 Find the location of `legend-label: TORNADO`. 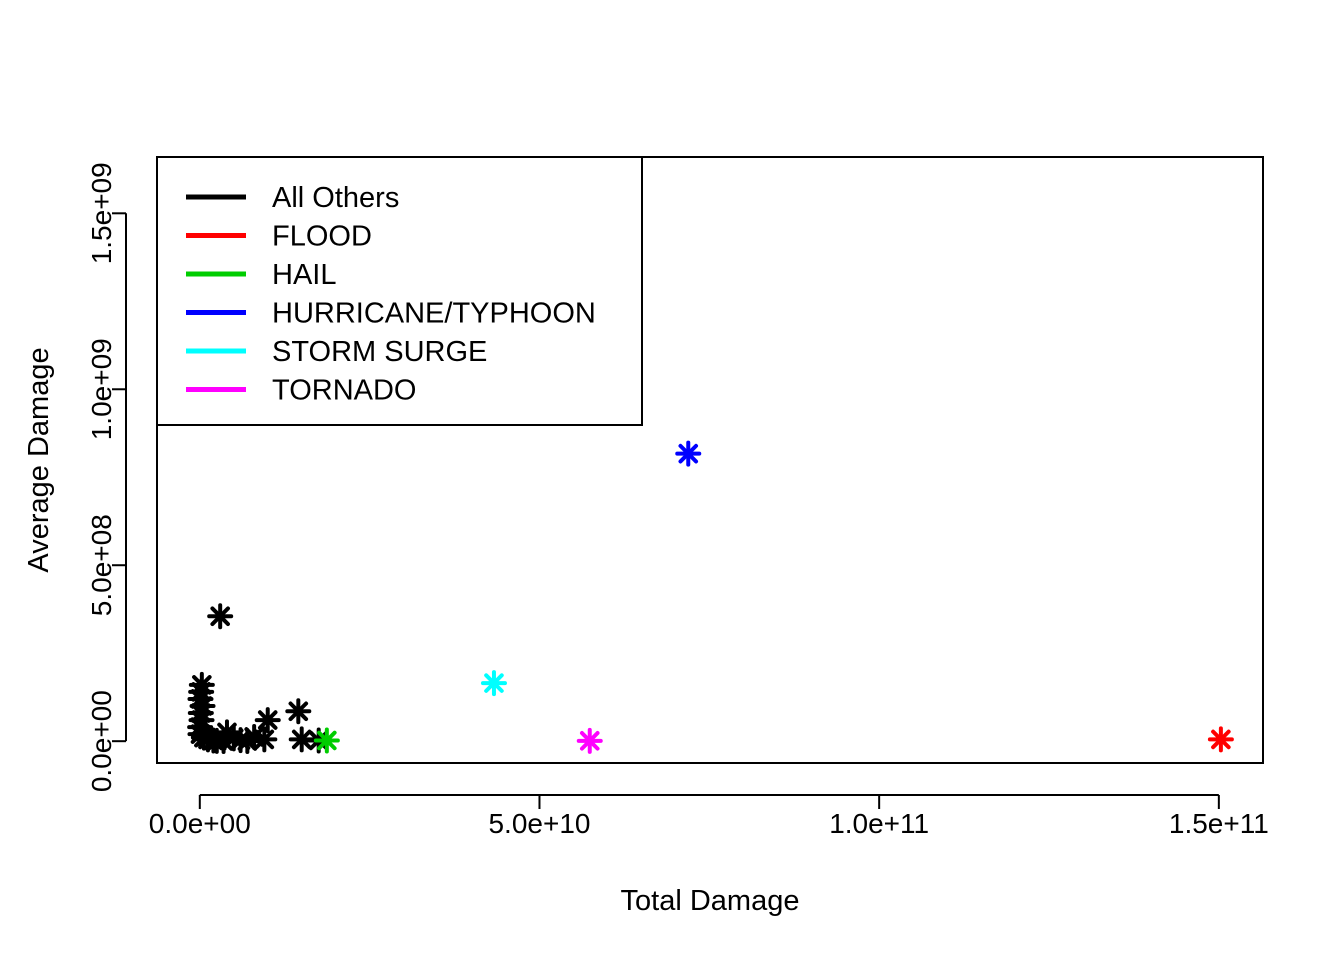

legend-label: TORNADO is located at coordinates (344, 391).